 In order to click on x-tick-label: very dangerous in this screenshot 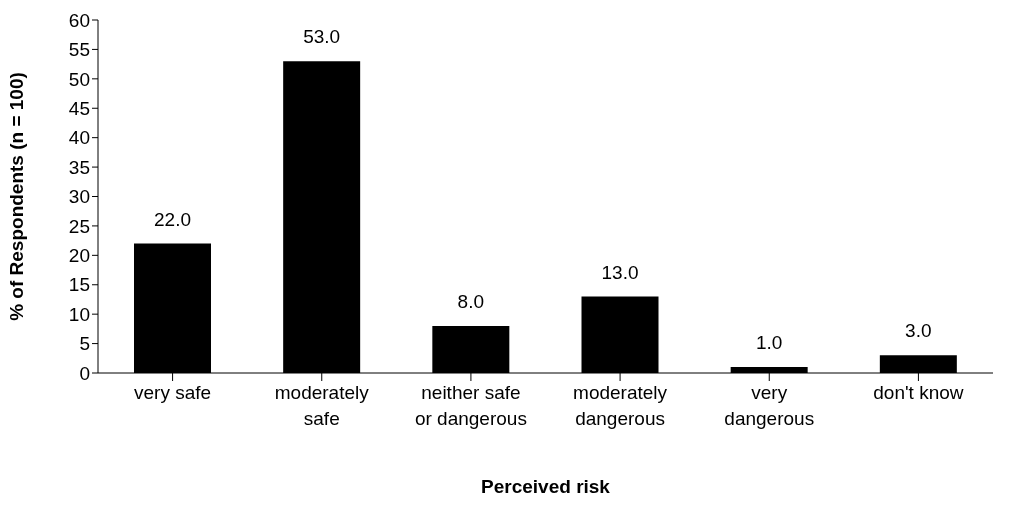, I will do `click(769, 405)`.